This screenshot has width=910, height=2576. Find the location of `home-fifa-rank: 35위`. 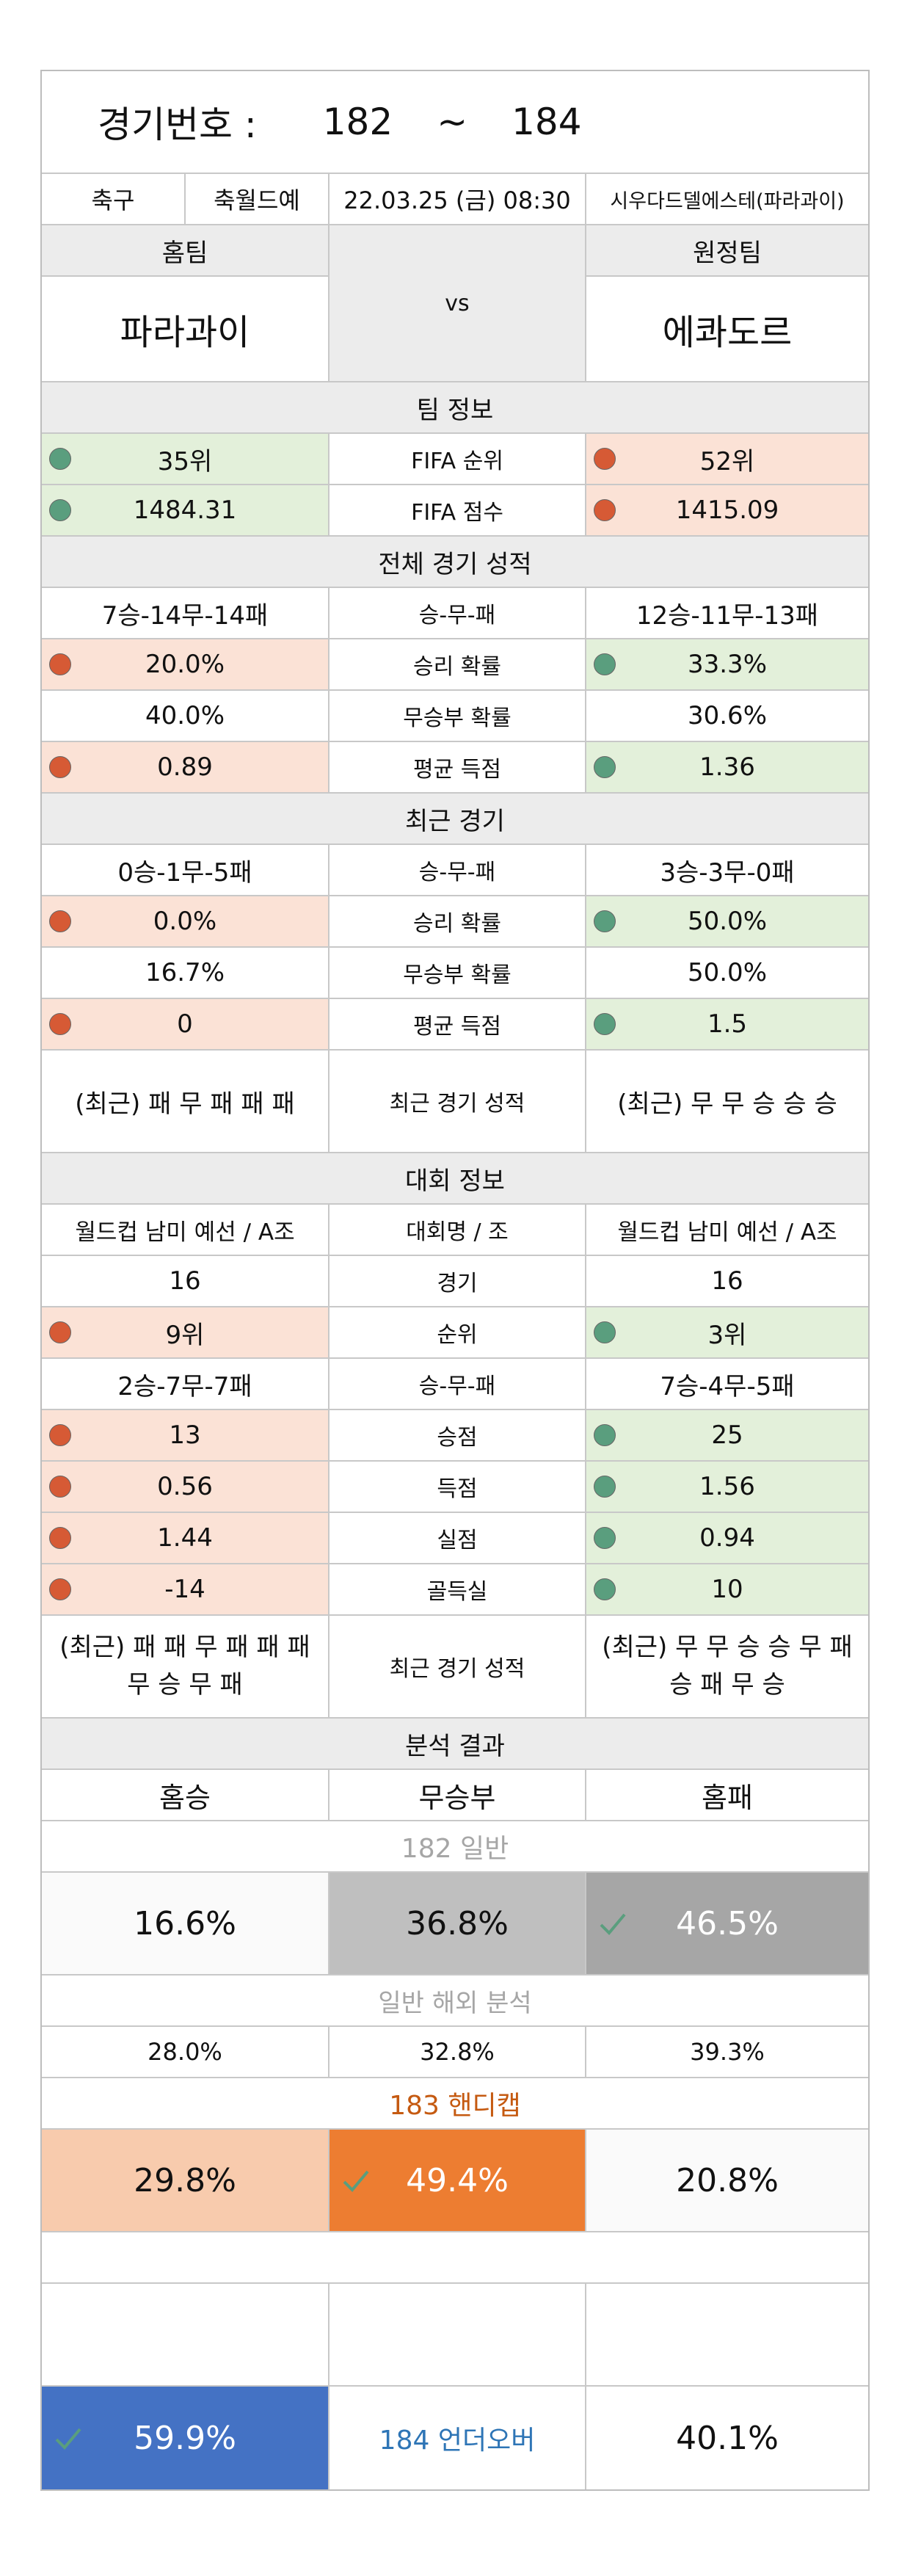

home-fifa-rank: 35위 is located at coordinates (186, 459).